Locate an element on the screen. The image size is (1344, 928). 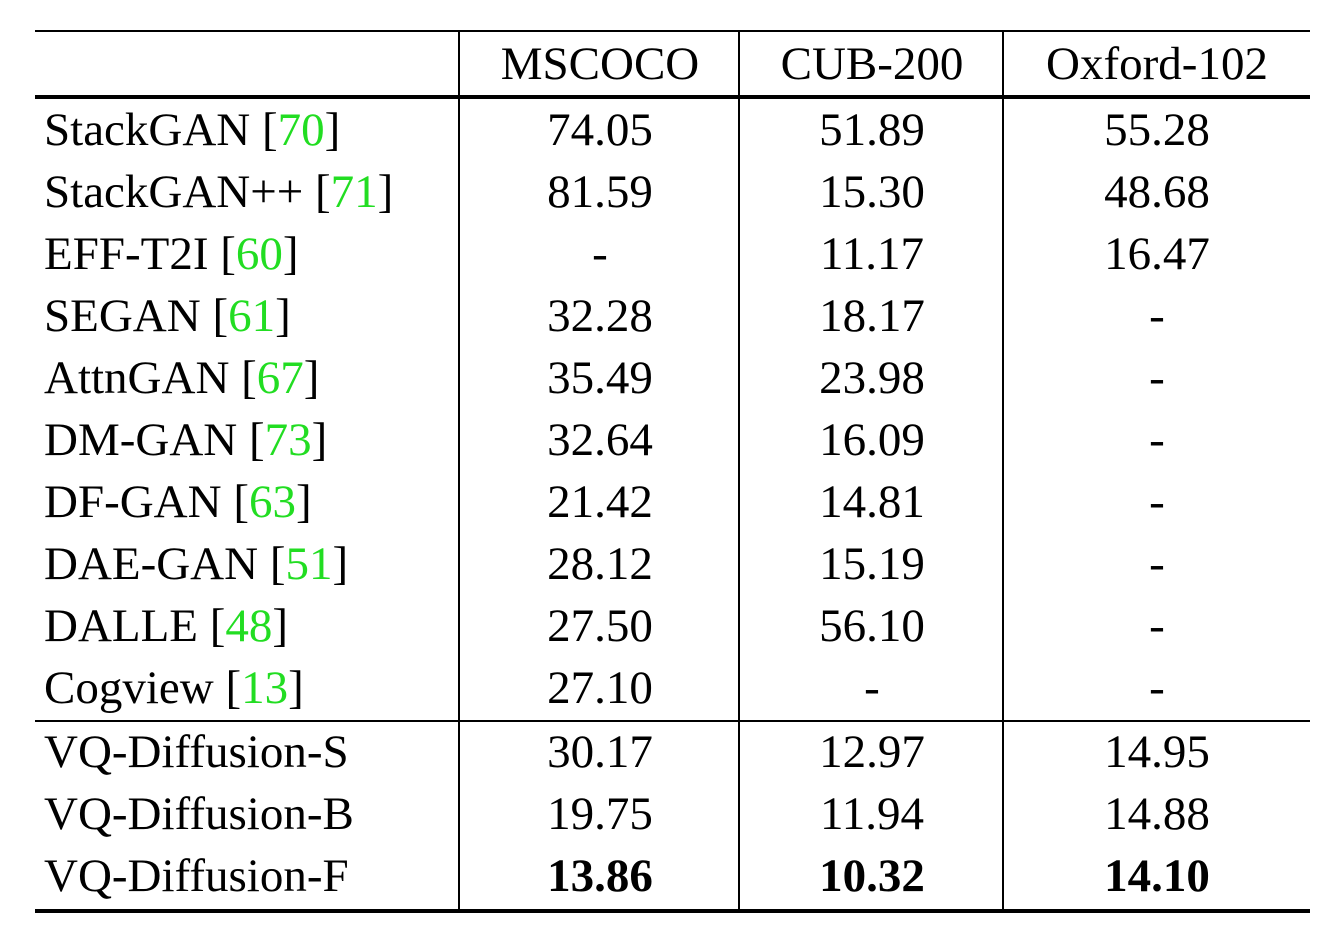
method-label: DAE-GAN is located at coordinates (151, 564).